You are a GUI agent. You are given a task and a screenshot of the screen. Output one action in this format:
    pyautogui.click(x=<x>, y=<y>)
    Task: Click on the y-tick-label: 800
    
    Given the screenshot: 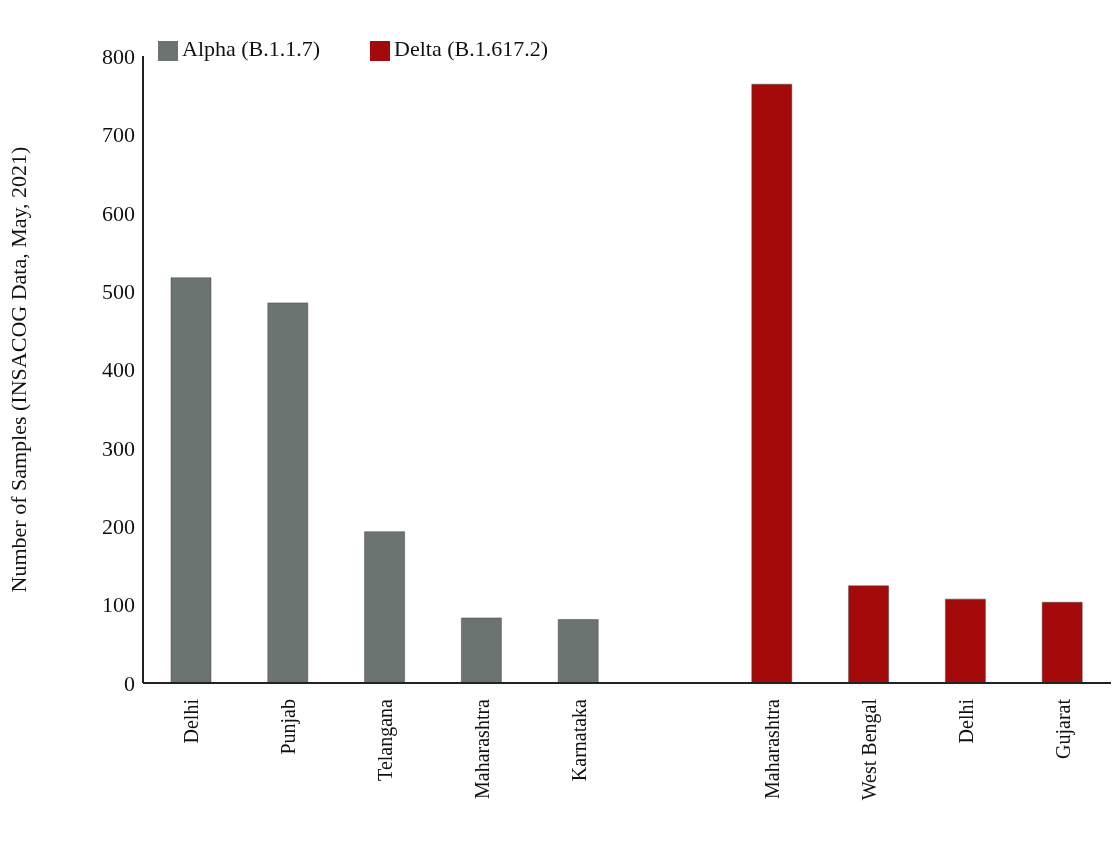 What is the action you would take?
    pyautogui.click(x=118, y=56)
    